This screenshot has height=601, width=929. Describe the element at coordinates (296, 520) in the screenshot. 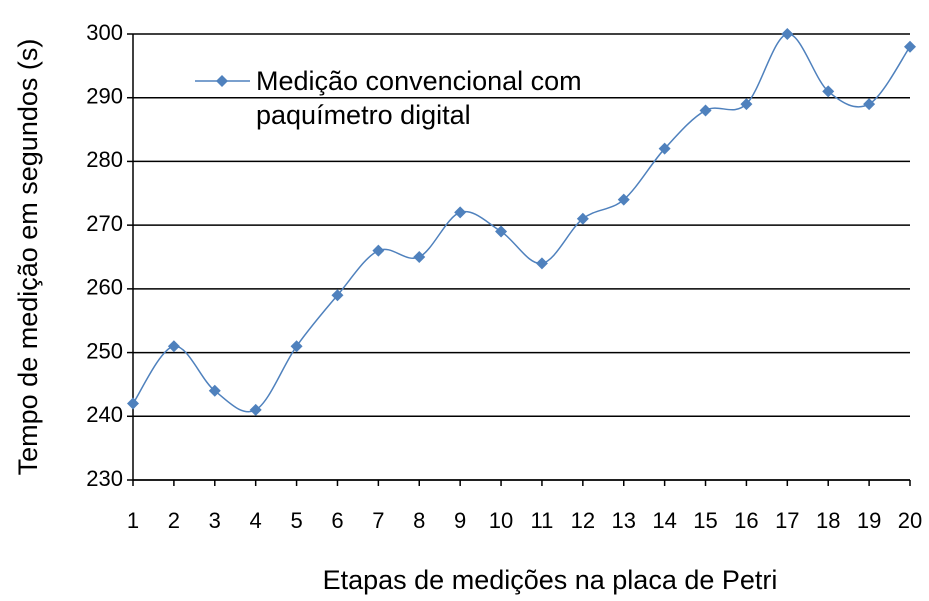

I see `x-tick-label: 5` at that location.